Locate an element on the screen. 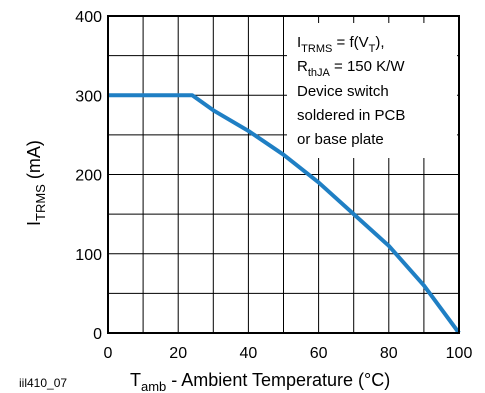 The height and width of the screenshot is (393, 485). figure-id: iil410_07 is located at coordinates (43, 383).